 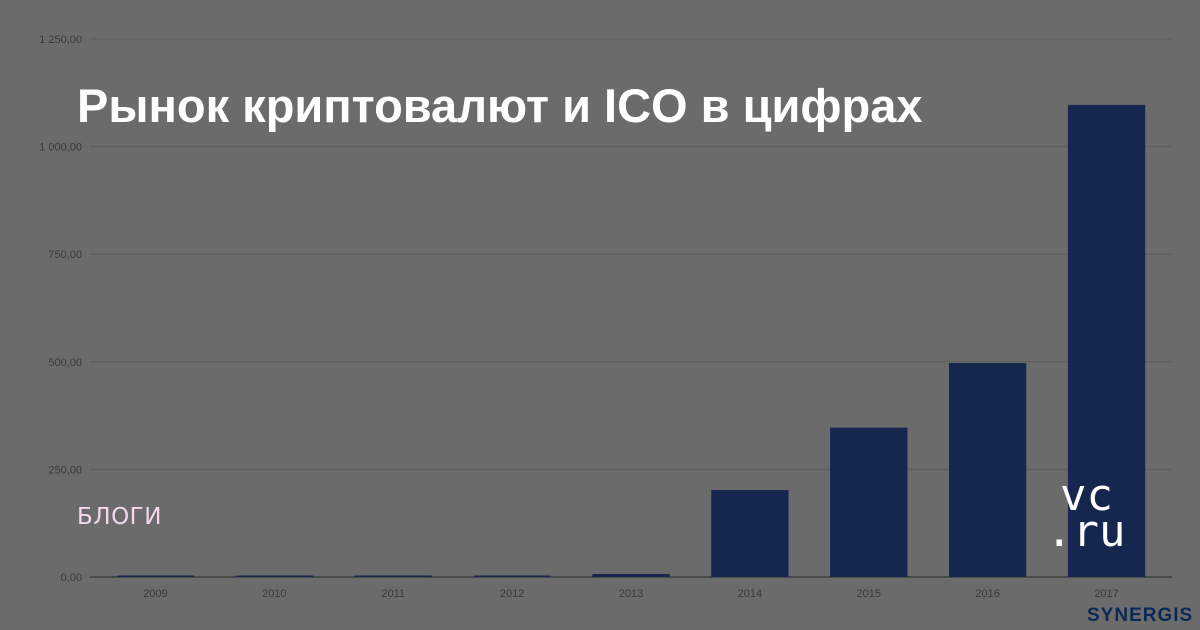 I want to click on bar-2016, so click(x=988, y=470).